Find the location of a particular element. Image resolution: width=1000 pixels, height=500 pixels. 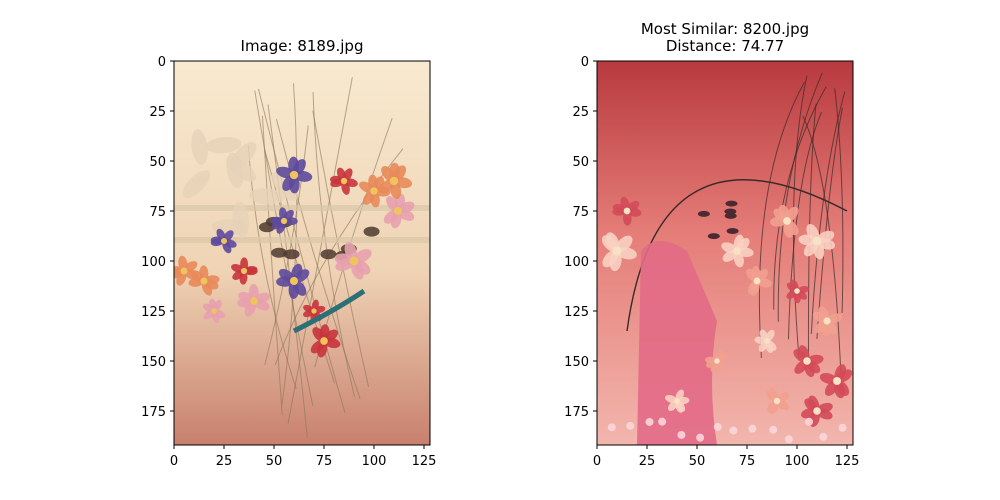

x-tick-label: 25 is located at coordinates (224, 461).